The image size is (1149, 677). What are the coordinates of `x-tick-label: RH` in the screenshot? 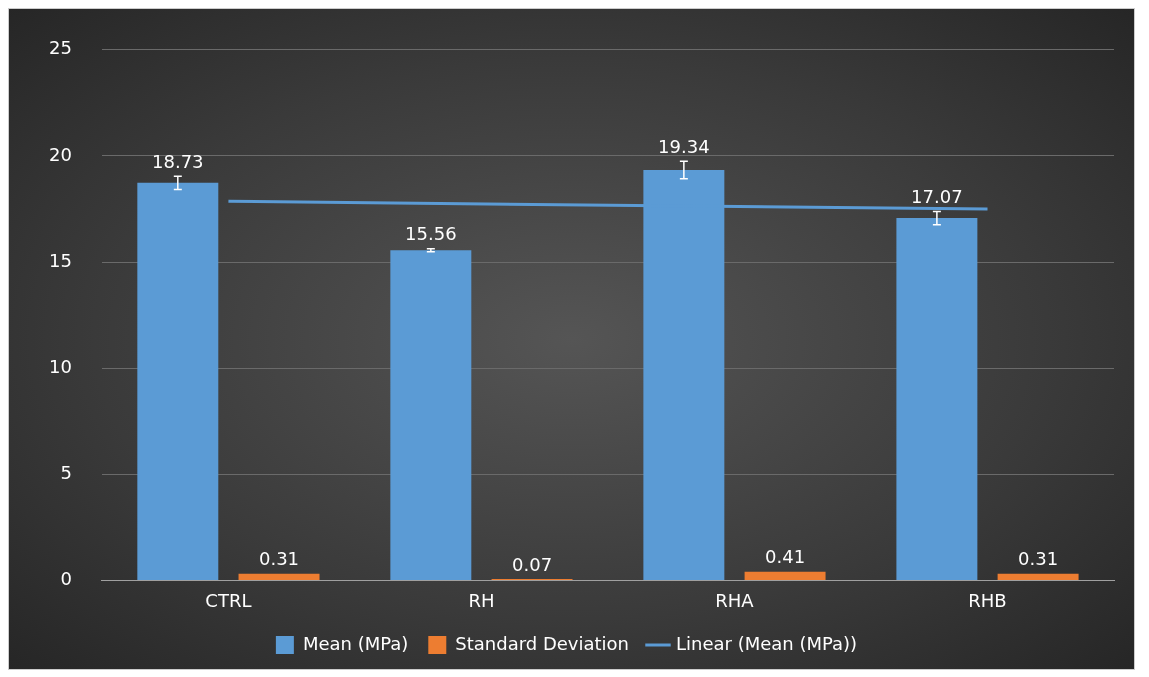 It's located at (481, 600).